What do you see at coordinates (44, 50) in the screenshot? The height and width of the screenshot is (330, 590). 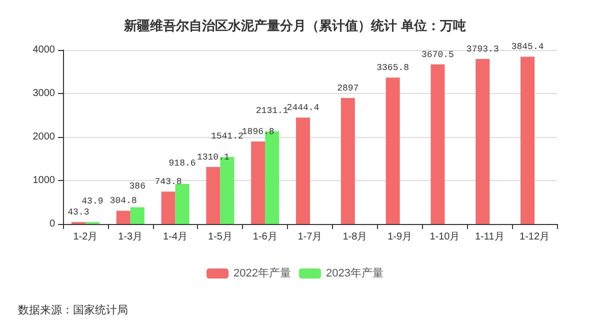 I see `y-tick-label: 4000` at bounding box center [44, 50].